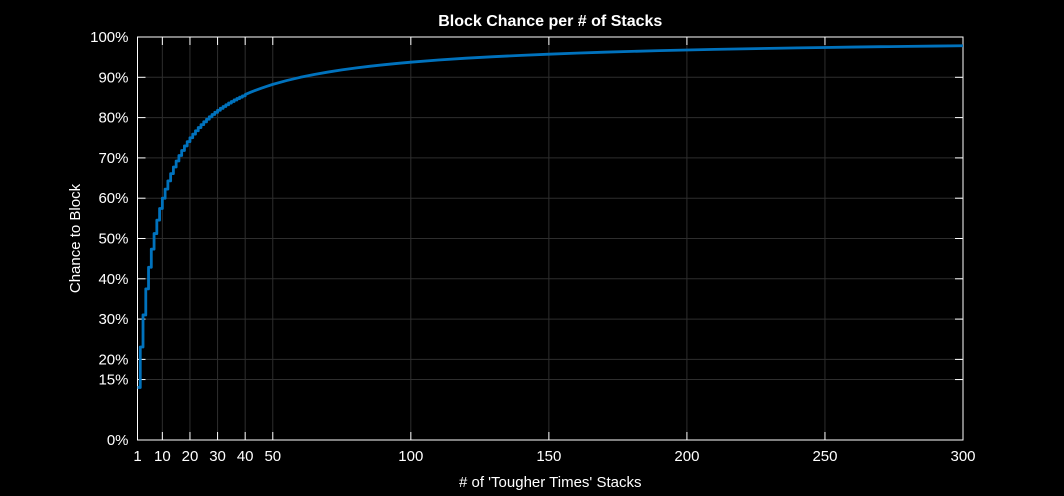  What do you see at coordinates (548, 456) in the screenshot?
I see `x-tick-label: 150` at bounding box center [548, 456].